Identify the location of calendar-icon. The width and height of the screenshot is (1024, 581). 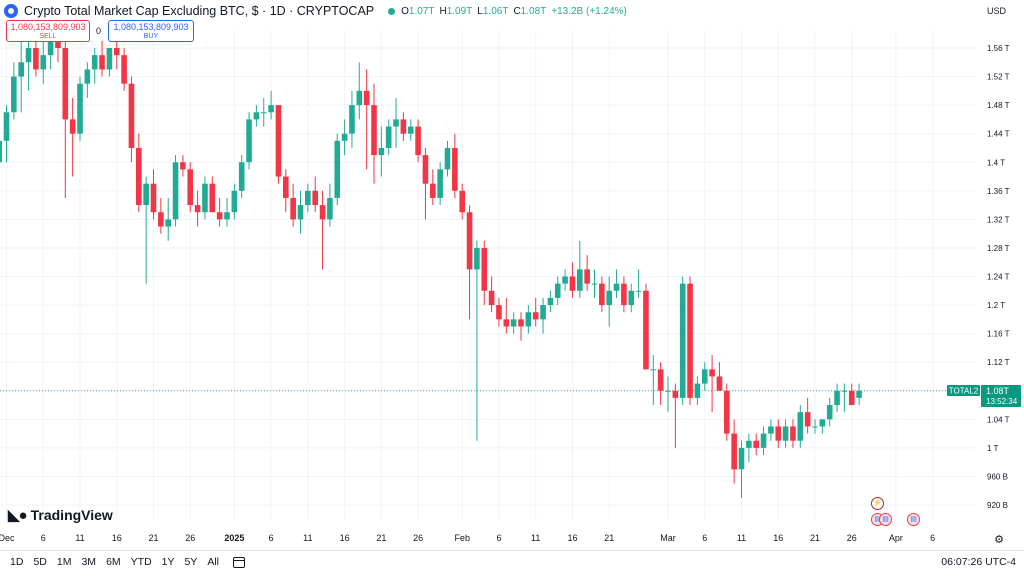
(239, 562).